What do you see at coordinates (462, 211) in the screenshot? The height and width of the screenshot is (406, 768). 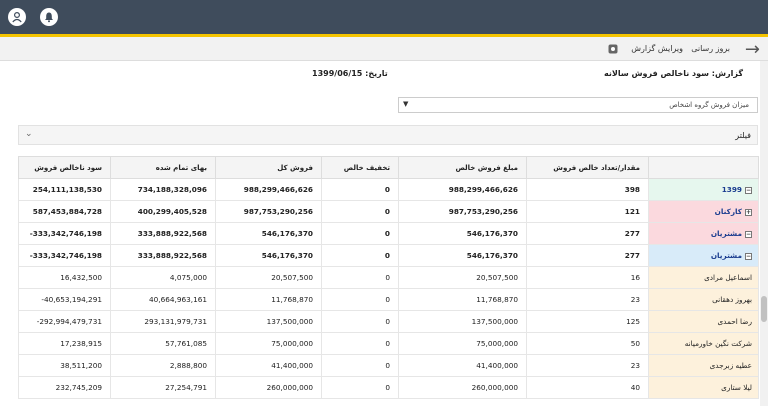 I see `cell-net-sales: 987,753,290,256` at bounding box center [462, 211].